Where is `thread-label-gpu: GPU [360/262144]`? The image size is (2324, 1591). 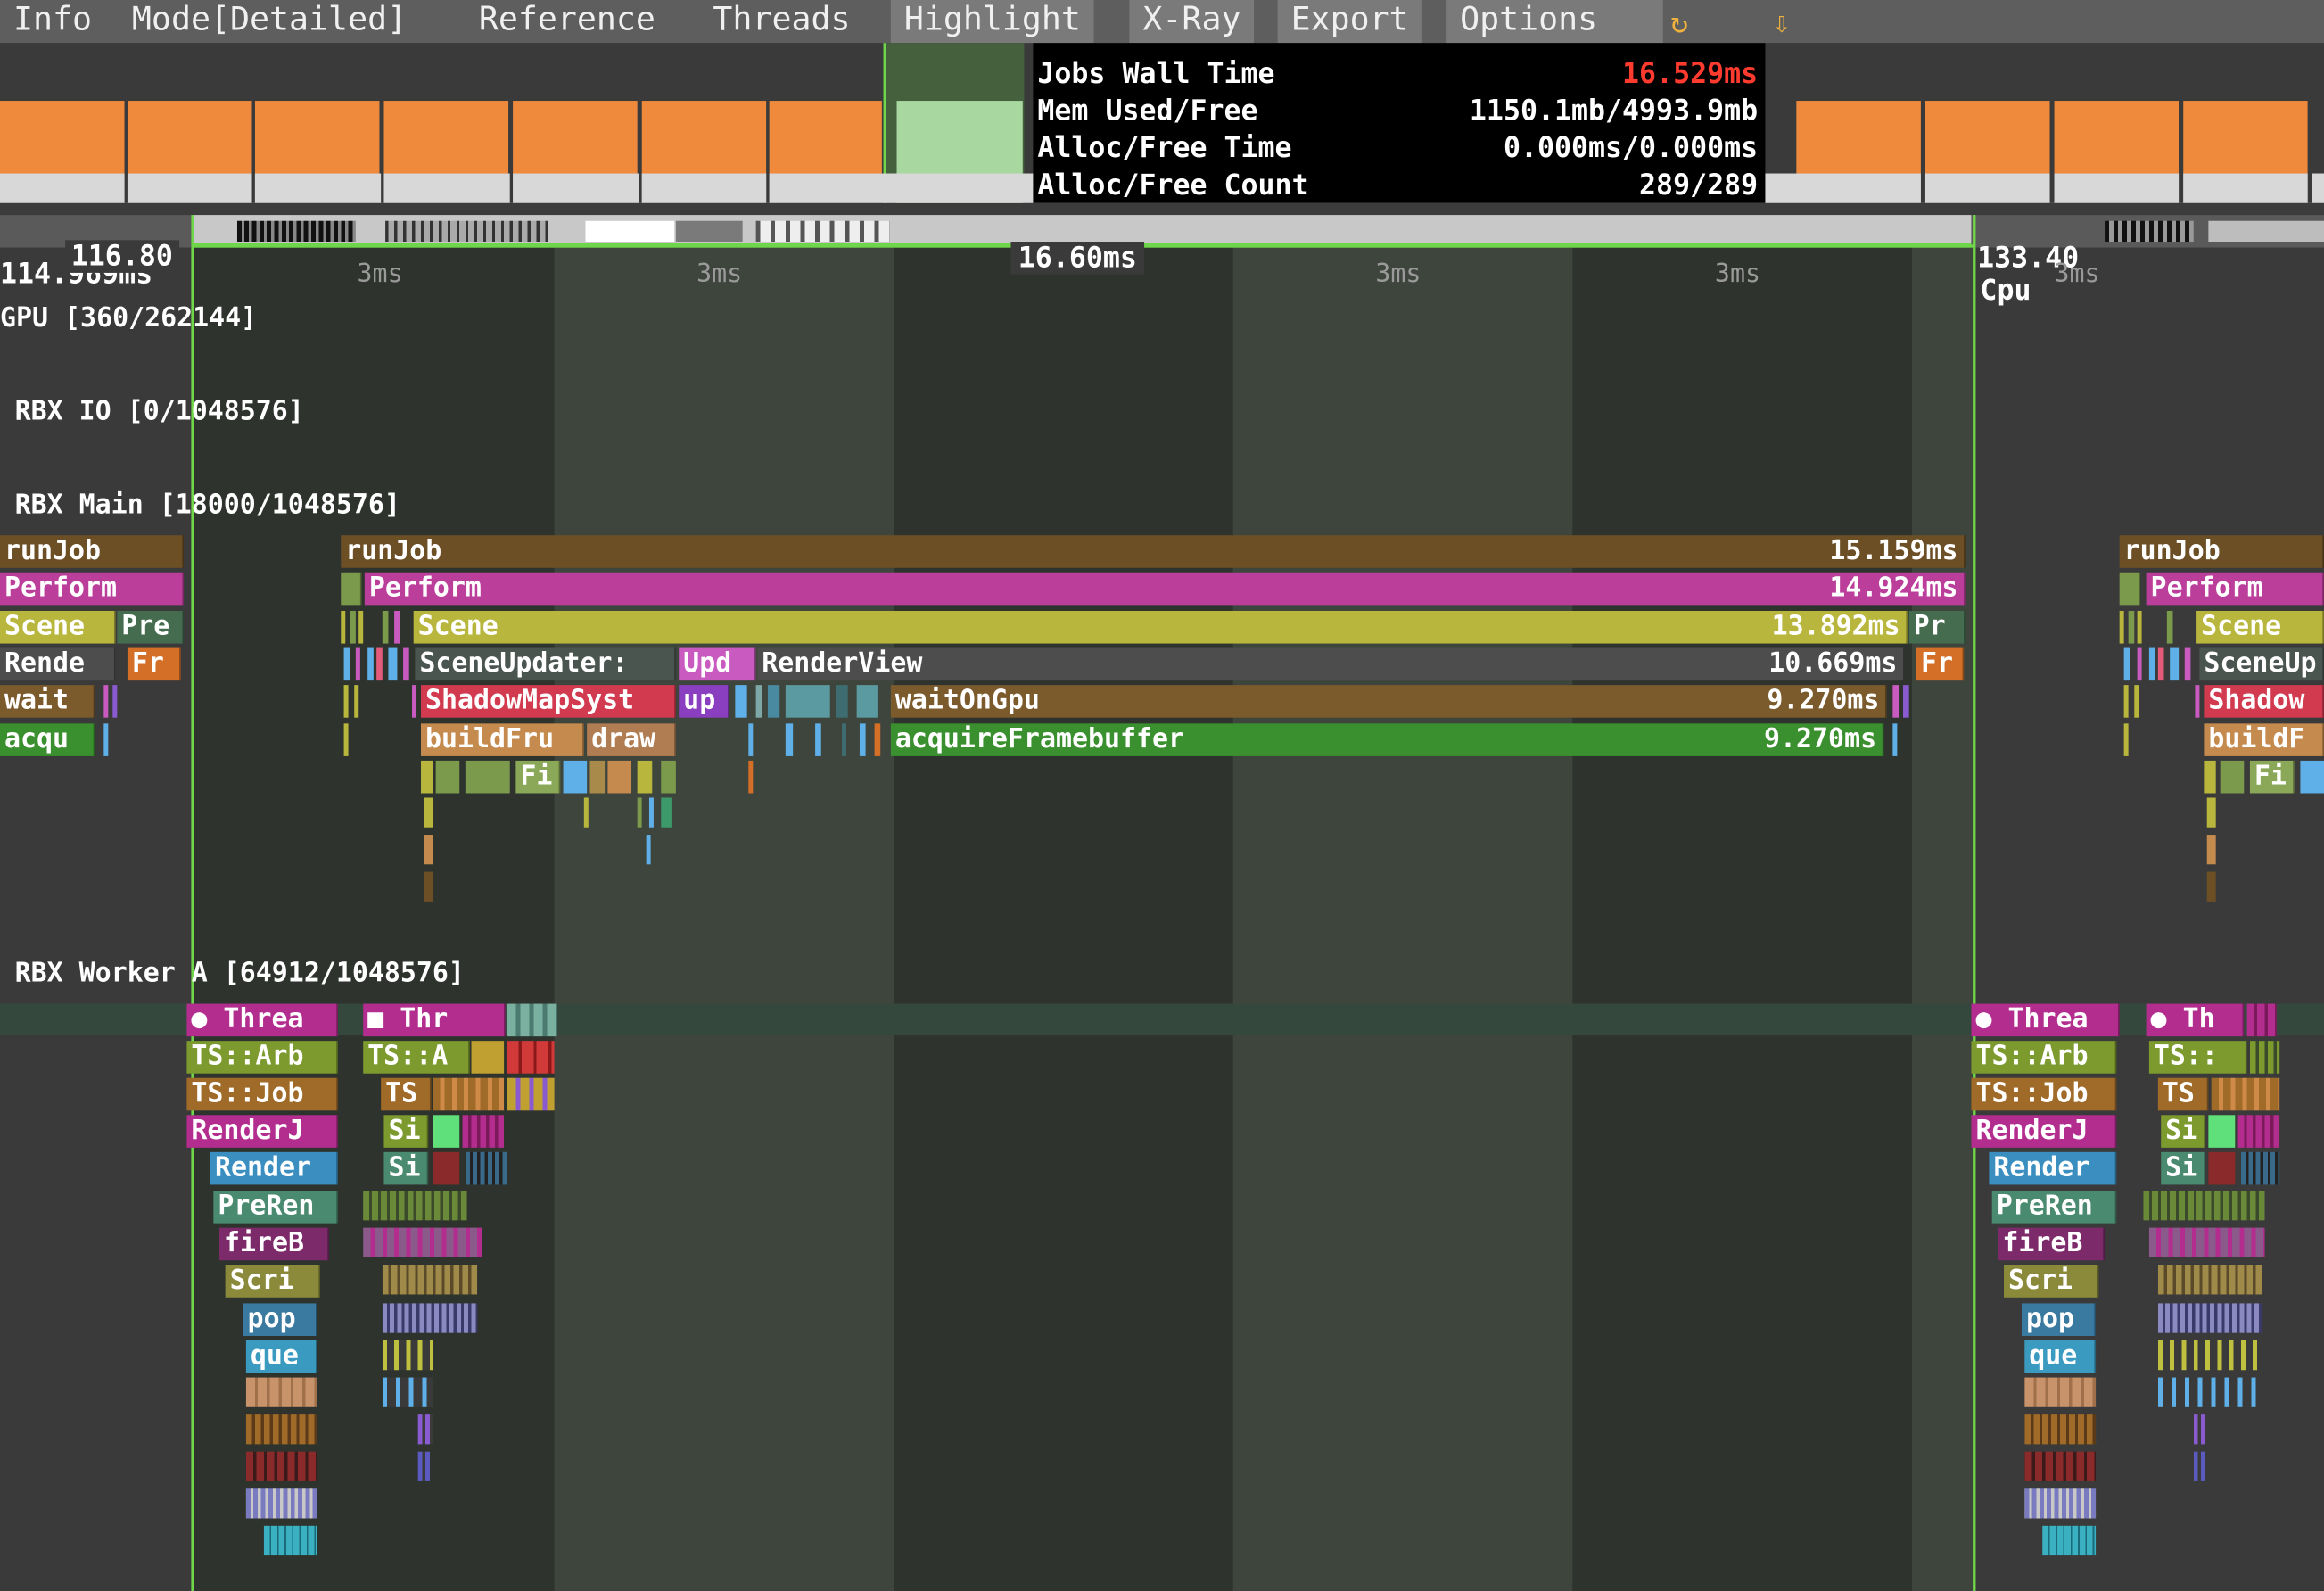
thread-label-gpu: GPU [360/262144] is located at coordinates (129, 318).